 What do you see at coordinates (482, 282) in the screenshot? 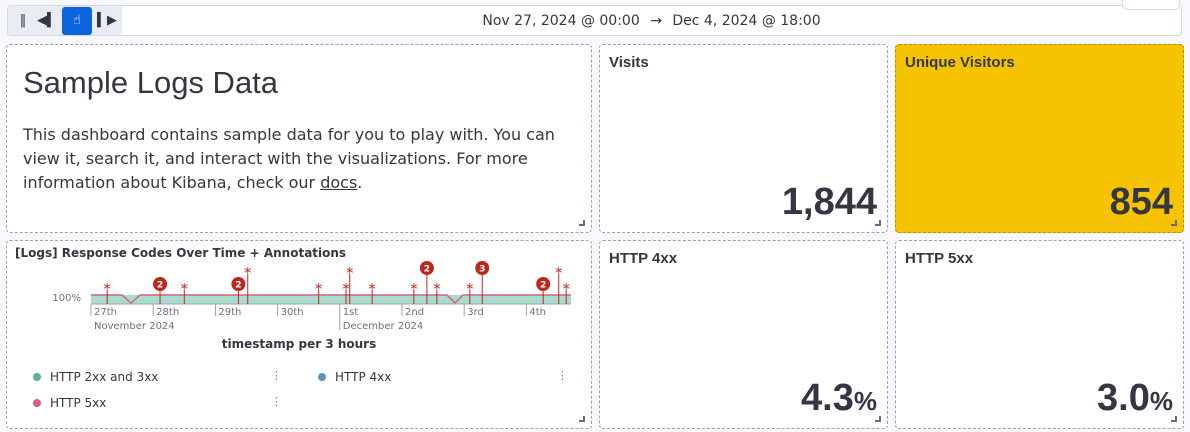
I see `annotation-marker: 3` at bounding box center [482, 282].